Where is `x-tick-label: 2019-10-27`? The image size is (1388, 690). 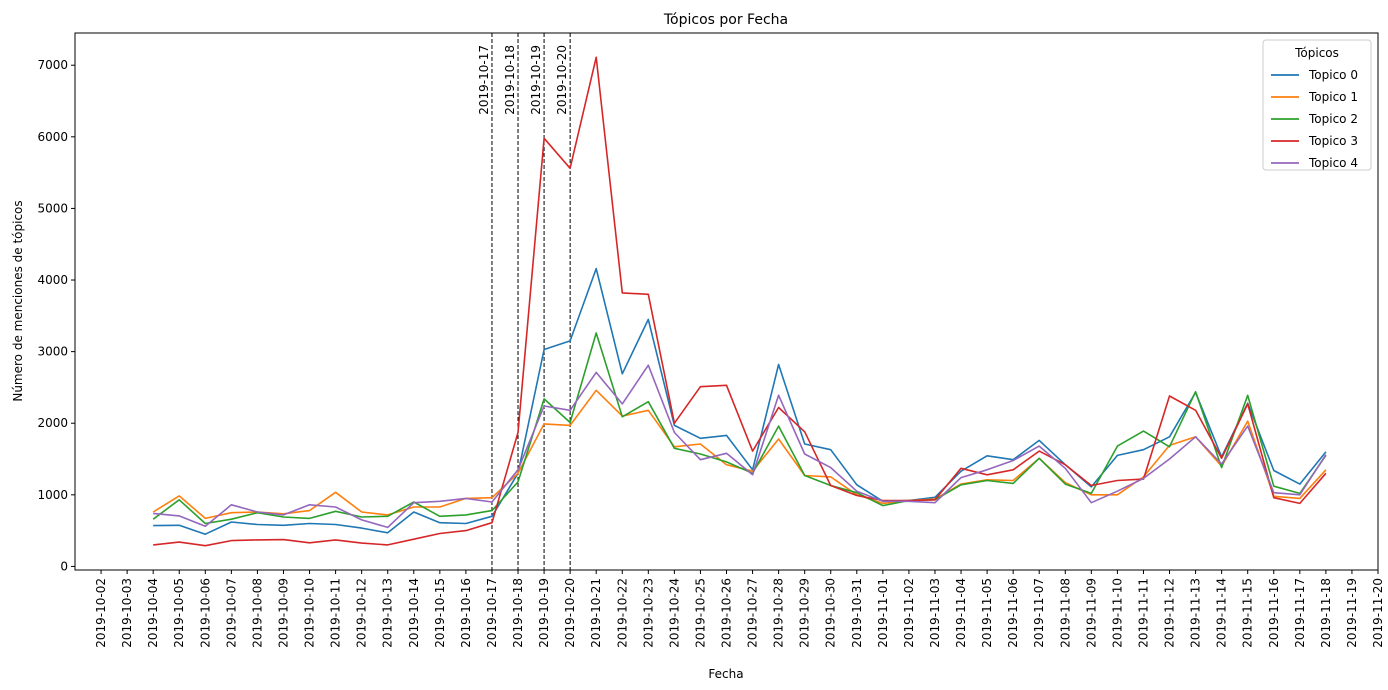
x-tick-label: 2019-10-27 is located at coordinates (753, 613).